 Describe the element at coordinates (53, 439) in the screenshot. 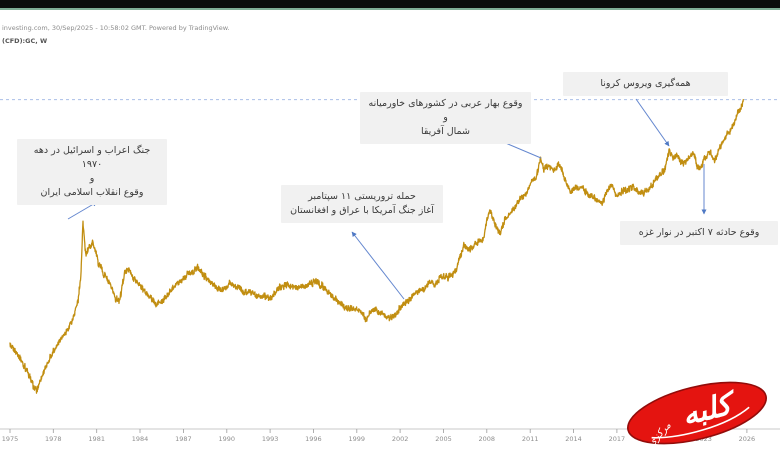

I see `x-axis-tick-label: 1978` at that location.